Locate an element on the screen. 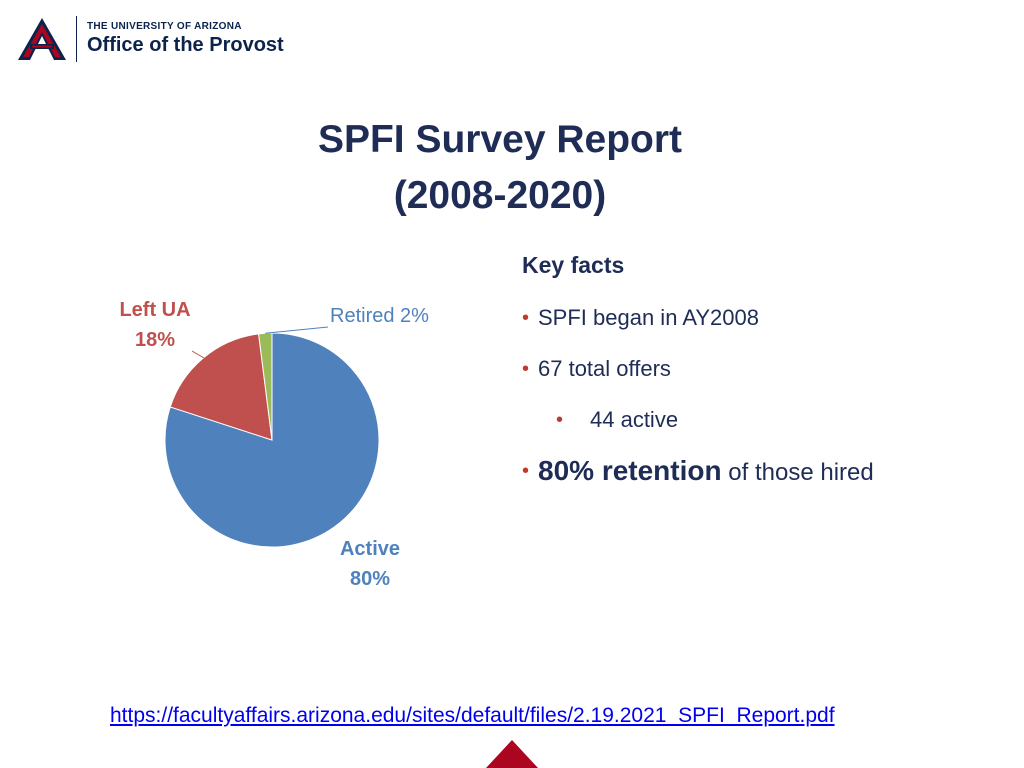  fact-text: SPFI began in AY2008 is located at coordinates (648, 317).